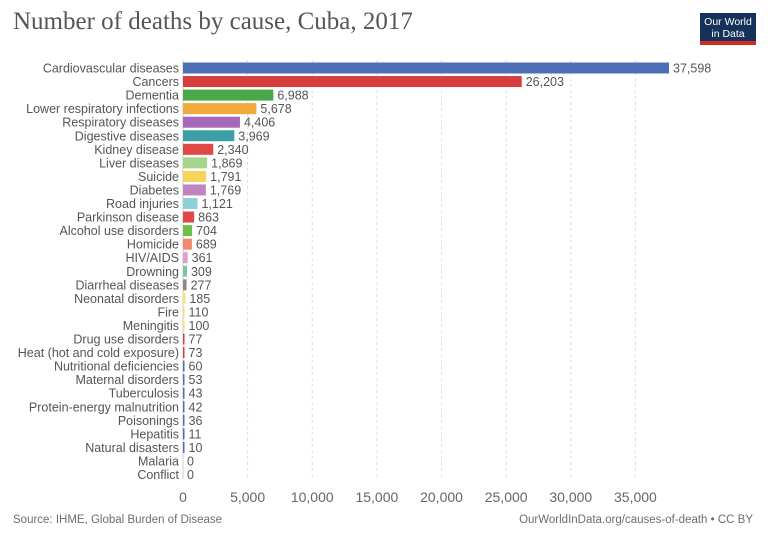 The image size is (768, 542). Describe the element at coordinates (128, 218) in the screenshot. I see `category-label: Parkinson disease` at that location.